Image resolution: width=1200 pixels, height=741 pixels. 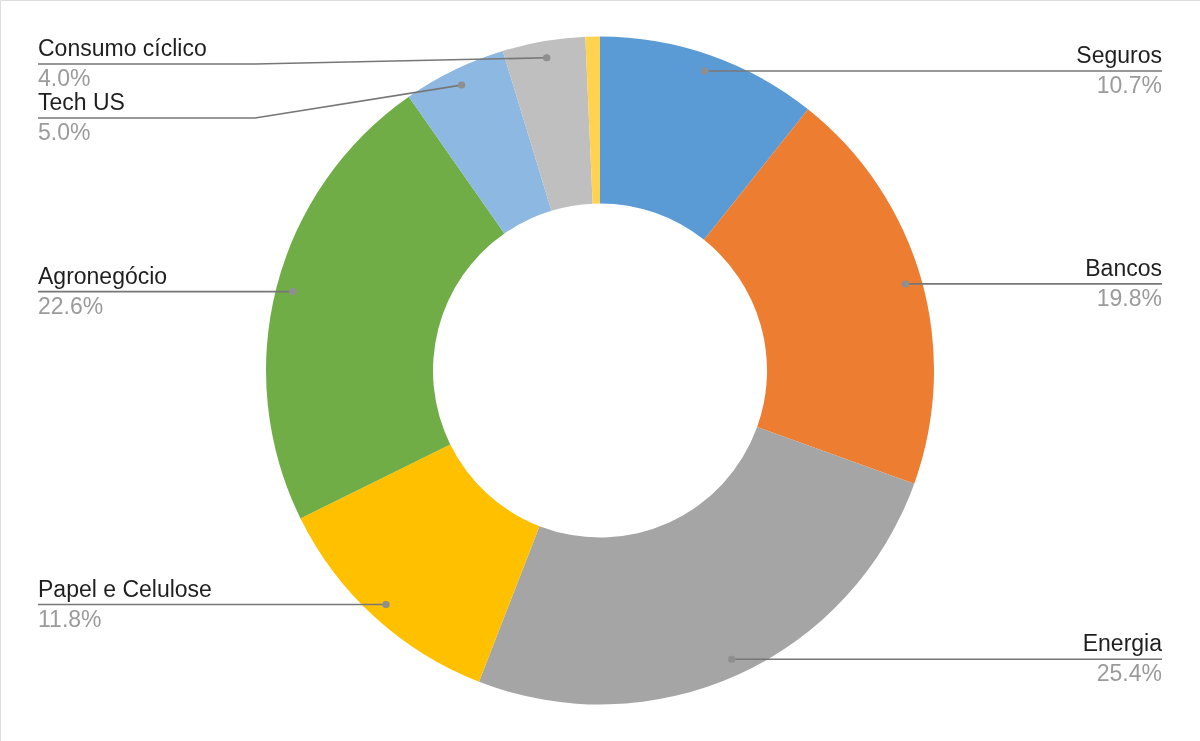 I want to click on slice-label: Tech US, so click(x=81, y=102).